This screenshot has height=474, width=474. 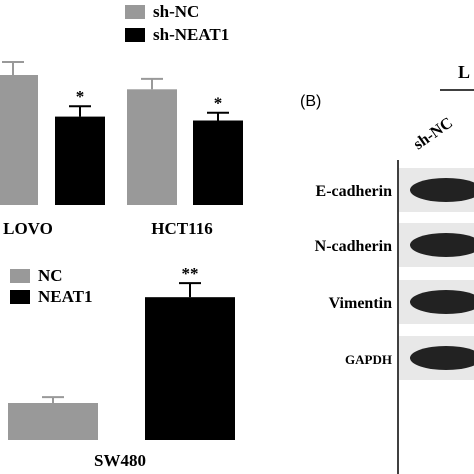 I want to click on legend-label: NC, so click(x=50, y=275).